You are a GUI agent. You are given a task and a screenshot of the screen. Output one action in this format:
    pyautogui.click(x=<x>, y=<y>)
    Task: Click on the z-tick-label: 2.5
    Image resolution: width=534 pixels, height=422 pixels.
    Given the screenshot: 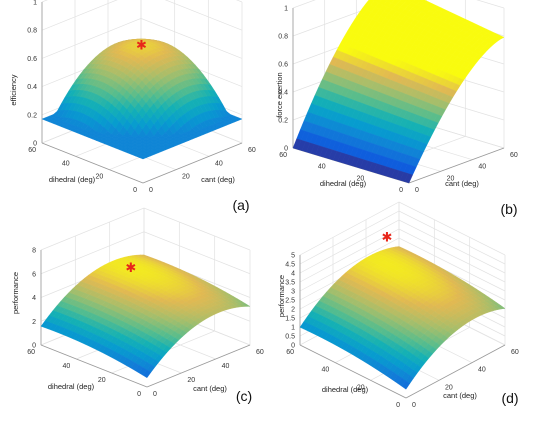 What is the action you would take?
    pyautogui.click(x=290, y=301)
    